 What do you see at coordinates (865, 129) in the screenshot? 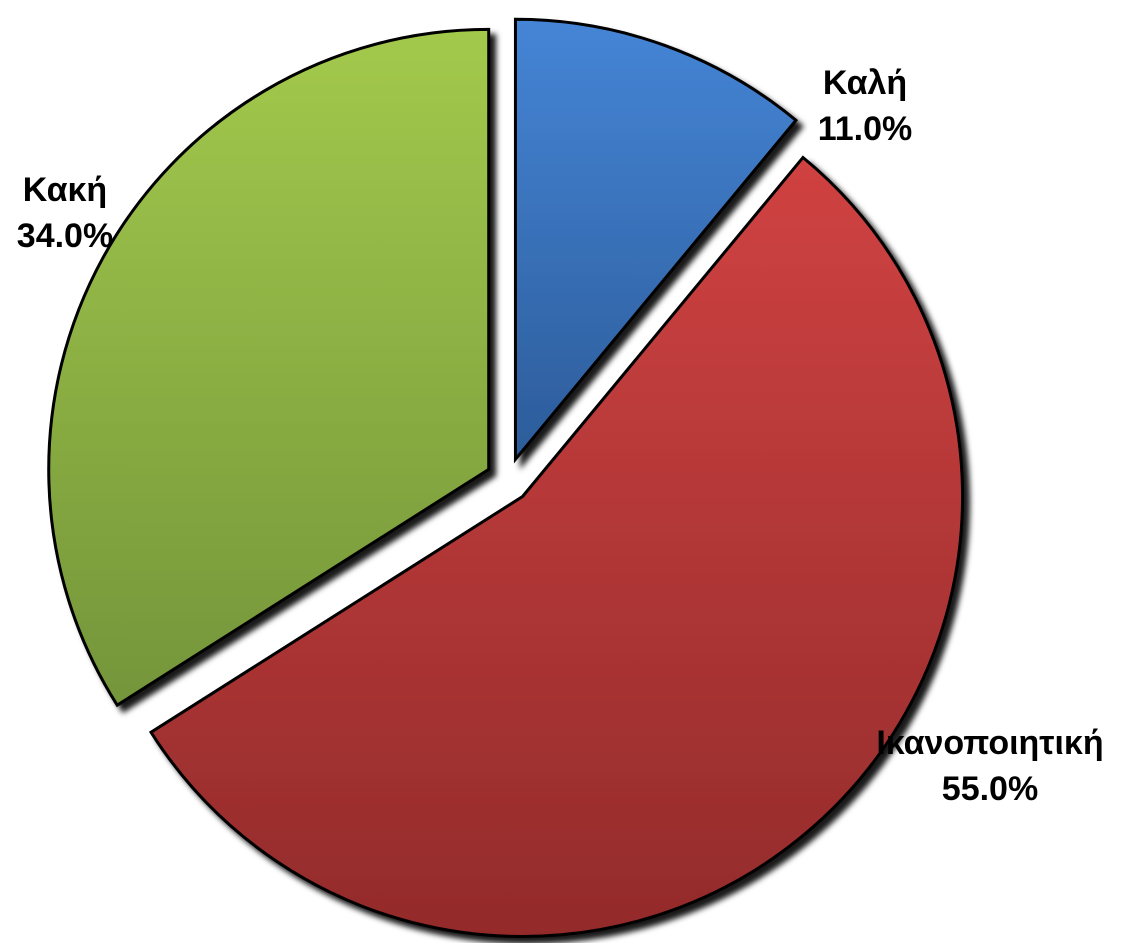
I see `slice-value-label: 11.0%` at bounding box center [865, 129].